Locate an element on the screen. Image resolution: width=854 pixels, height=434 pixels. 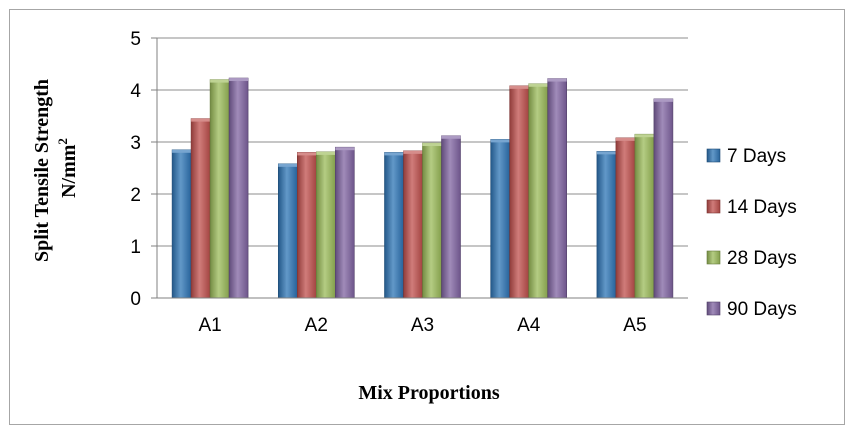
bar-a1-14-days is located at coordinates (200, 208).